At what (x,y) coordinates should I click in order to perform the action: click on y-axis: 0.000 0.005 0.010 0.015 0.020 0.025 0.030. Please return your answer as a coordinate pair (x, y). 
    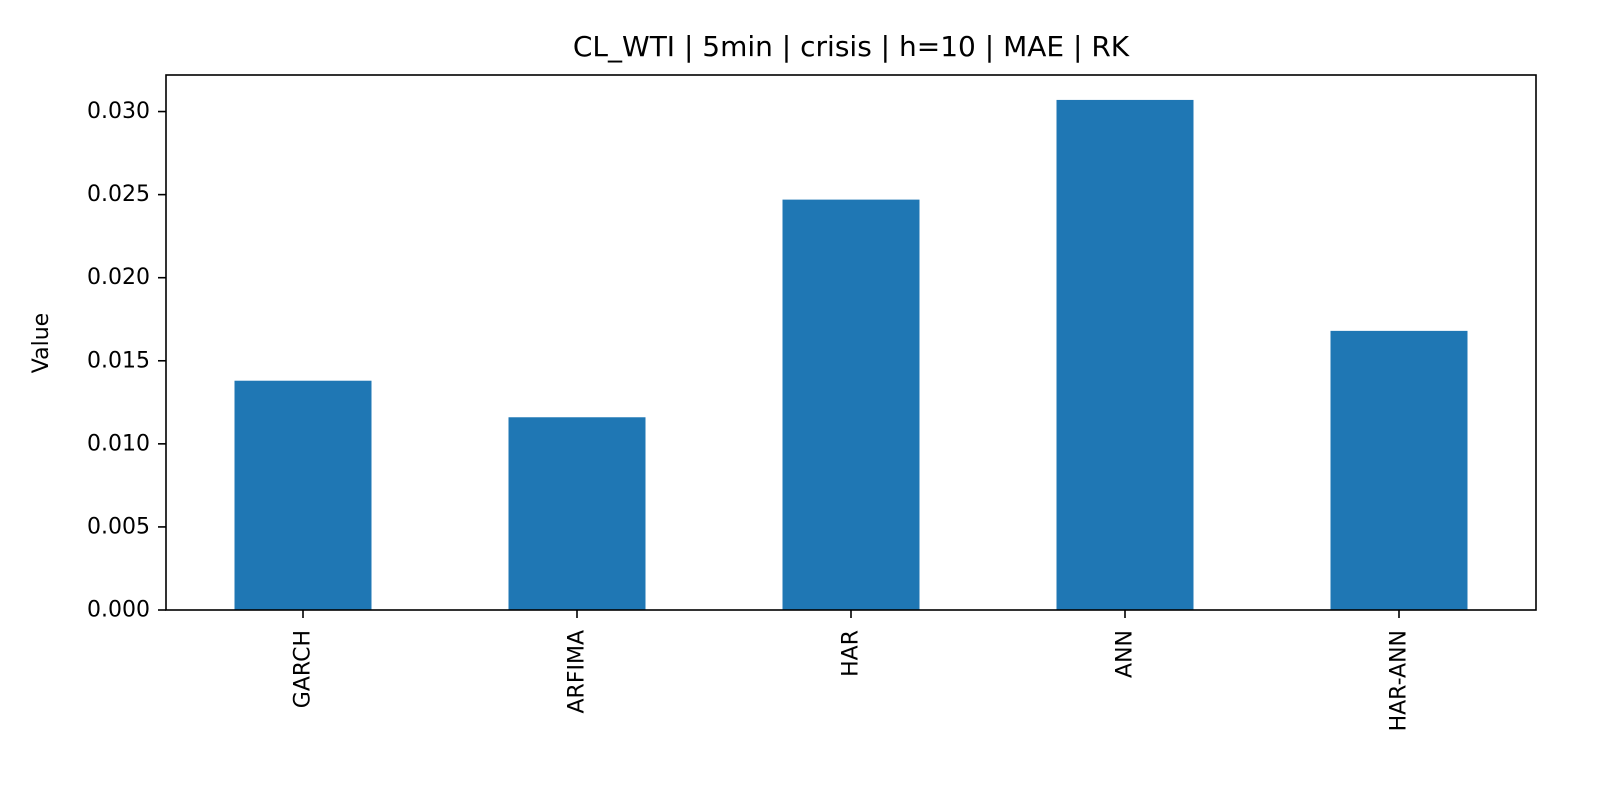
    Looking at the image, I should click on (126, 361).